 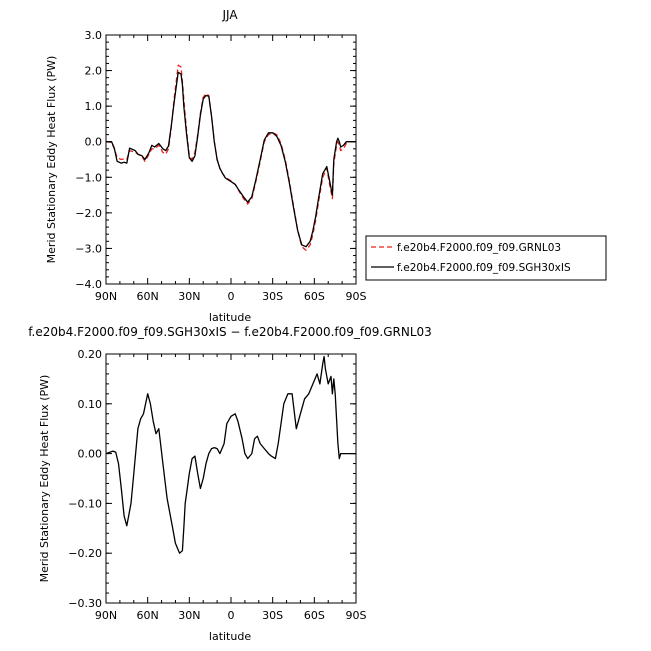 What do you see at coordinates (106, 296) in the screenshot?
I see `top-x-tick-label: 90N` at bounding box center [106, 296].